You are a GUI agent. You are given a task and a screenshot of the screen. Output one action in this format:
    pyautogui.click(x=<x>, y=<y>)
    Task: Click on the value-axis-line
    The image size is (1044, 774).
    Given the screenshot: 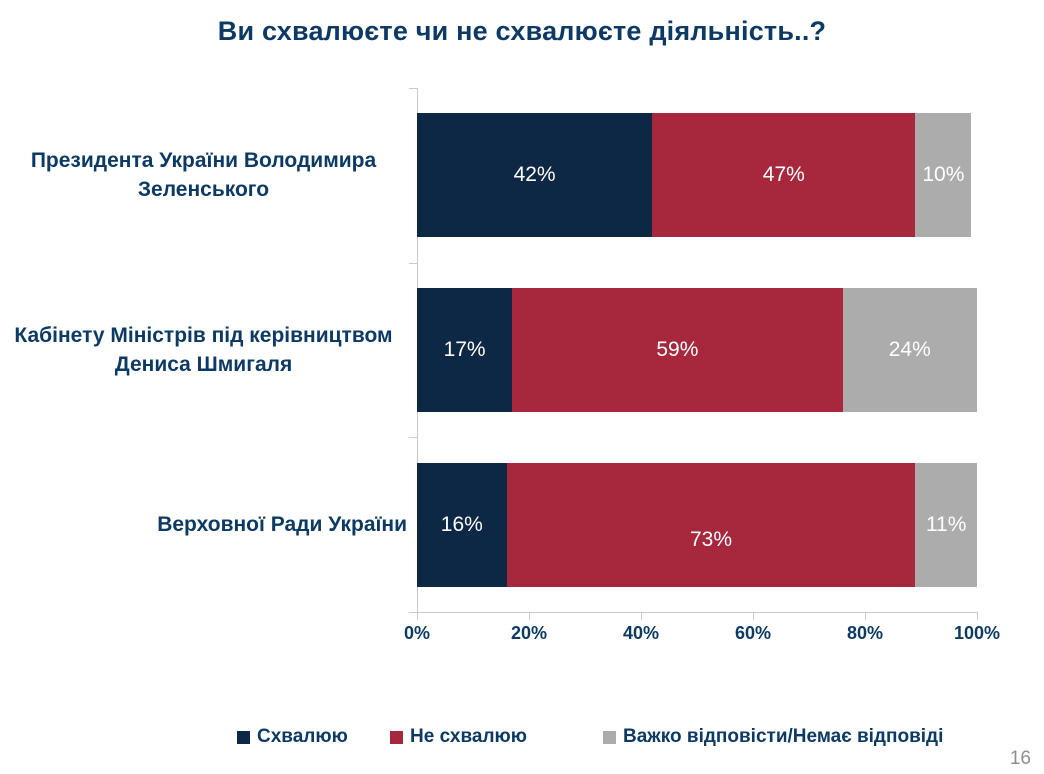 What is the action you would take?
    pyautogui.click(x=693, y=612)
    